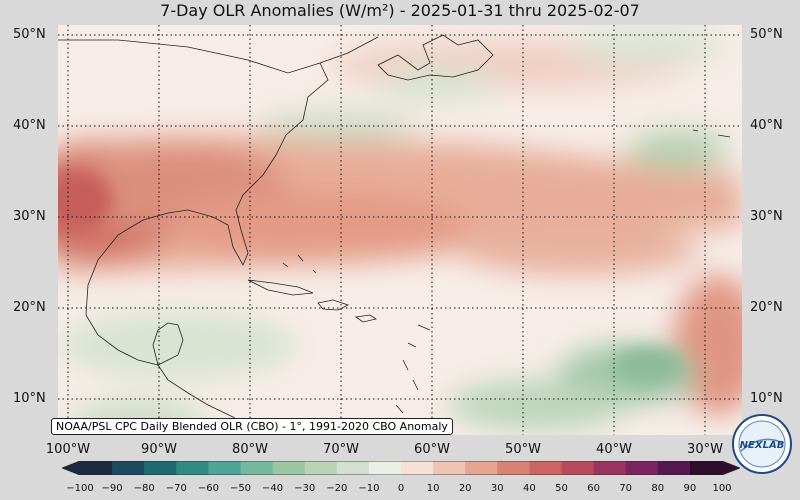 The width and height of the screenshot is (800, 500). Describe the element at coordinates (626, 488) in the screenshot. I see `colorbar-tick-label: 70` at that location.